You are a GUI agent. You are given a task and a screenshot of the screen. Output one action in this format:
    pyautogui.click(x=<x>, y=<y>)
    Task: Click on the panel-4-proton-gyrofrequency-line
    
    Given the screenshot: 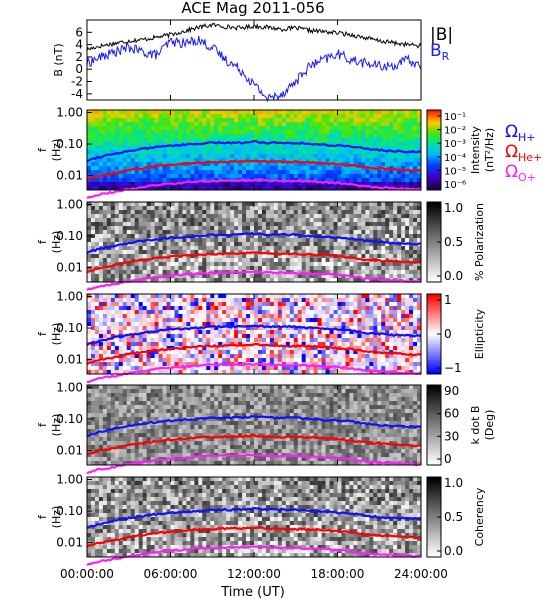 What is the action you would take?
    pyautogui.click(x=254, y=426)
    